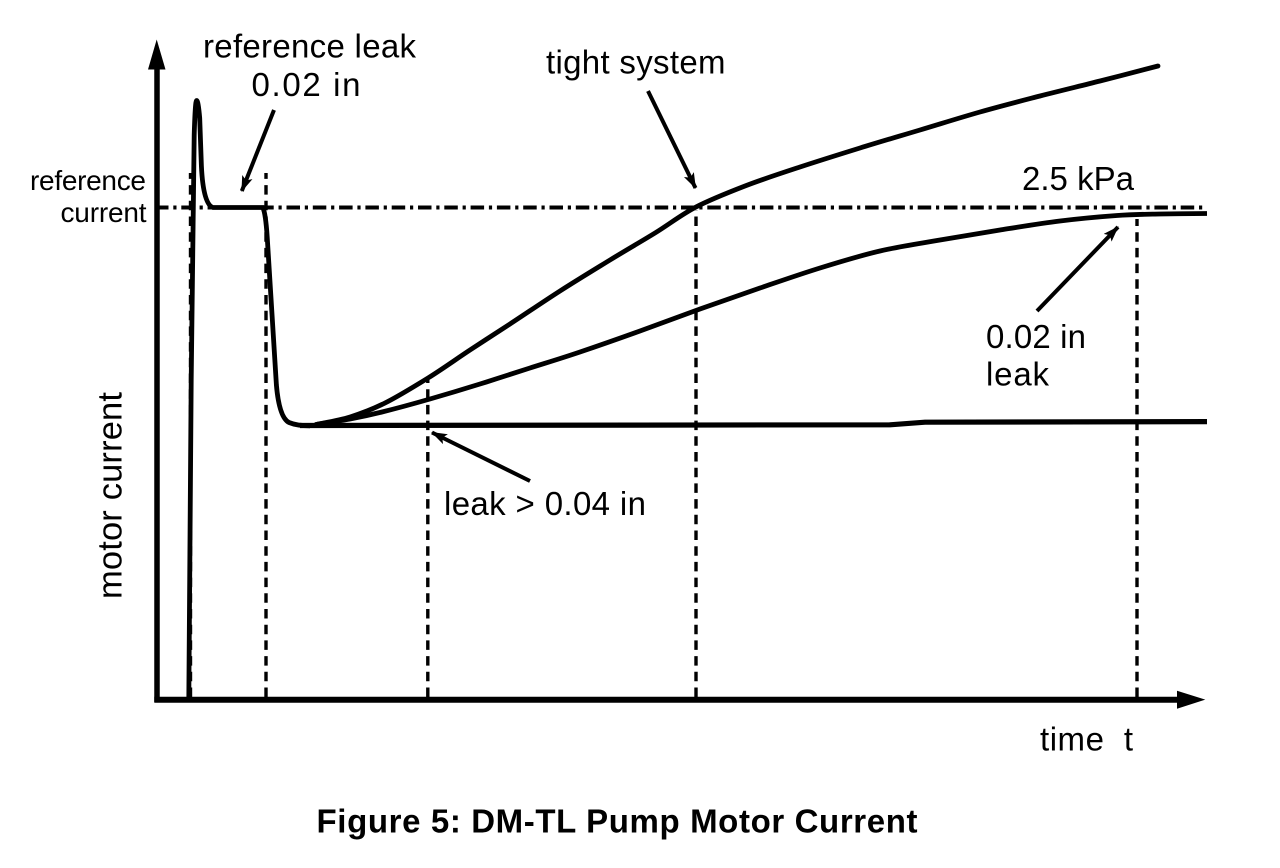 The image size is (1280, 868). Describe the element at coordinates (1086, 739) in the screenshot. I see `svg-text: time t` at that location.